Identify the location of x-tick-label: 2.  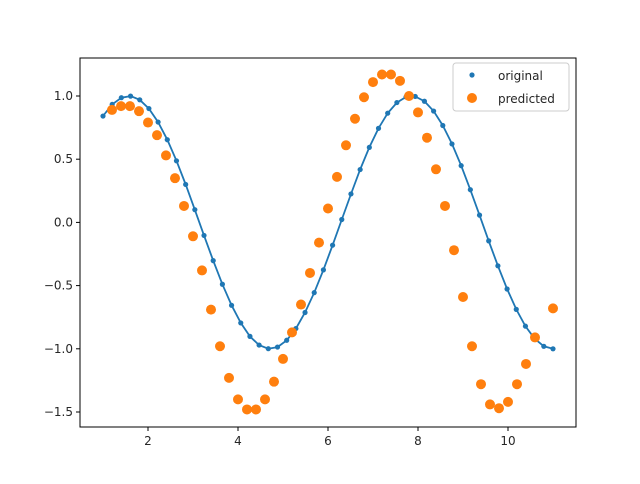
(148, 441).